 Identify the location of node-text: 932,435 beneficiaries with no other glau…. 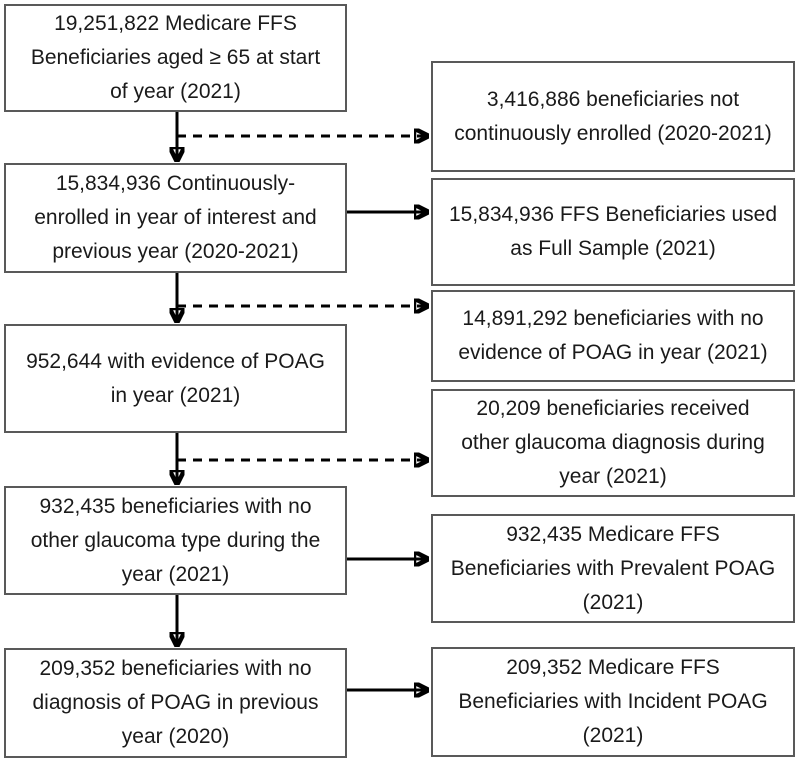
(175, 540).